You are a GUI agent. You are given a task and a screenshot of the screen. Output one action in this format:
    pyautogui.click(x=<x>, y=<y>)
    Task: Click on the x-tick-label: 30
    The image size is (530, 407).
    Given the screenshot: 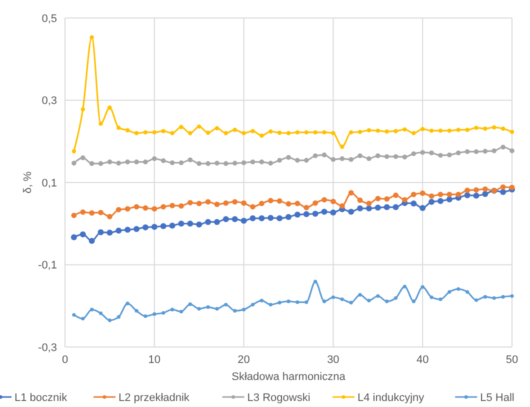 What is the action you would take?
    pyautogui.click(x=333, y=360)
    